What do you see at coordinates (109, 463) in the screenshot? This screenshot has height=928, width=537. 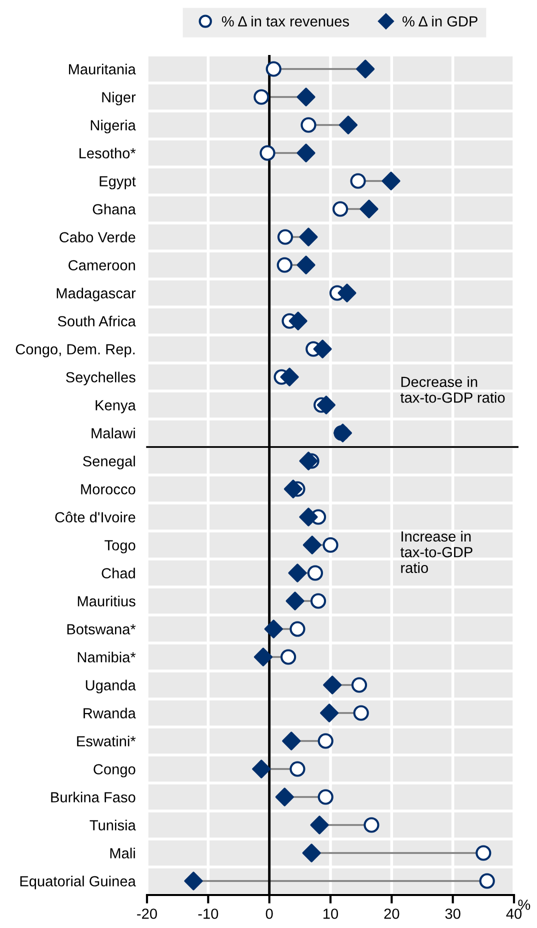 I see `y-tick-label: Senegal` at bounding box center [109, 463].